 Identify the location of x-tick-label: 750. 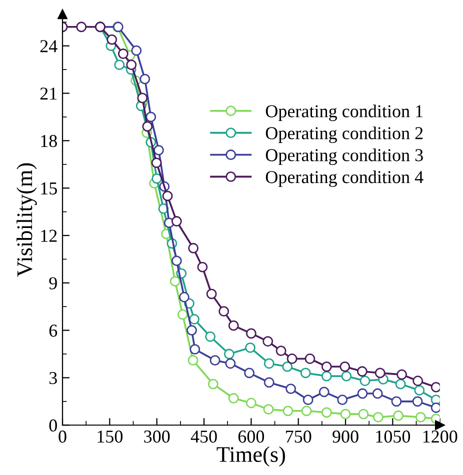
(299, 436).